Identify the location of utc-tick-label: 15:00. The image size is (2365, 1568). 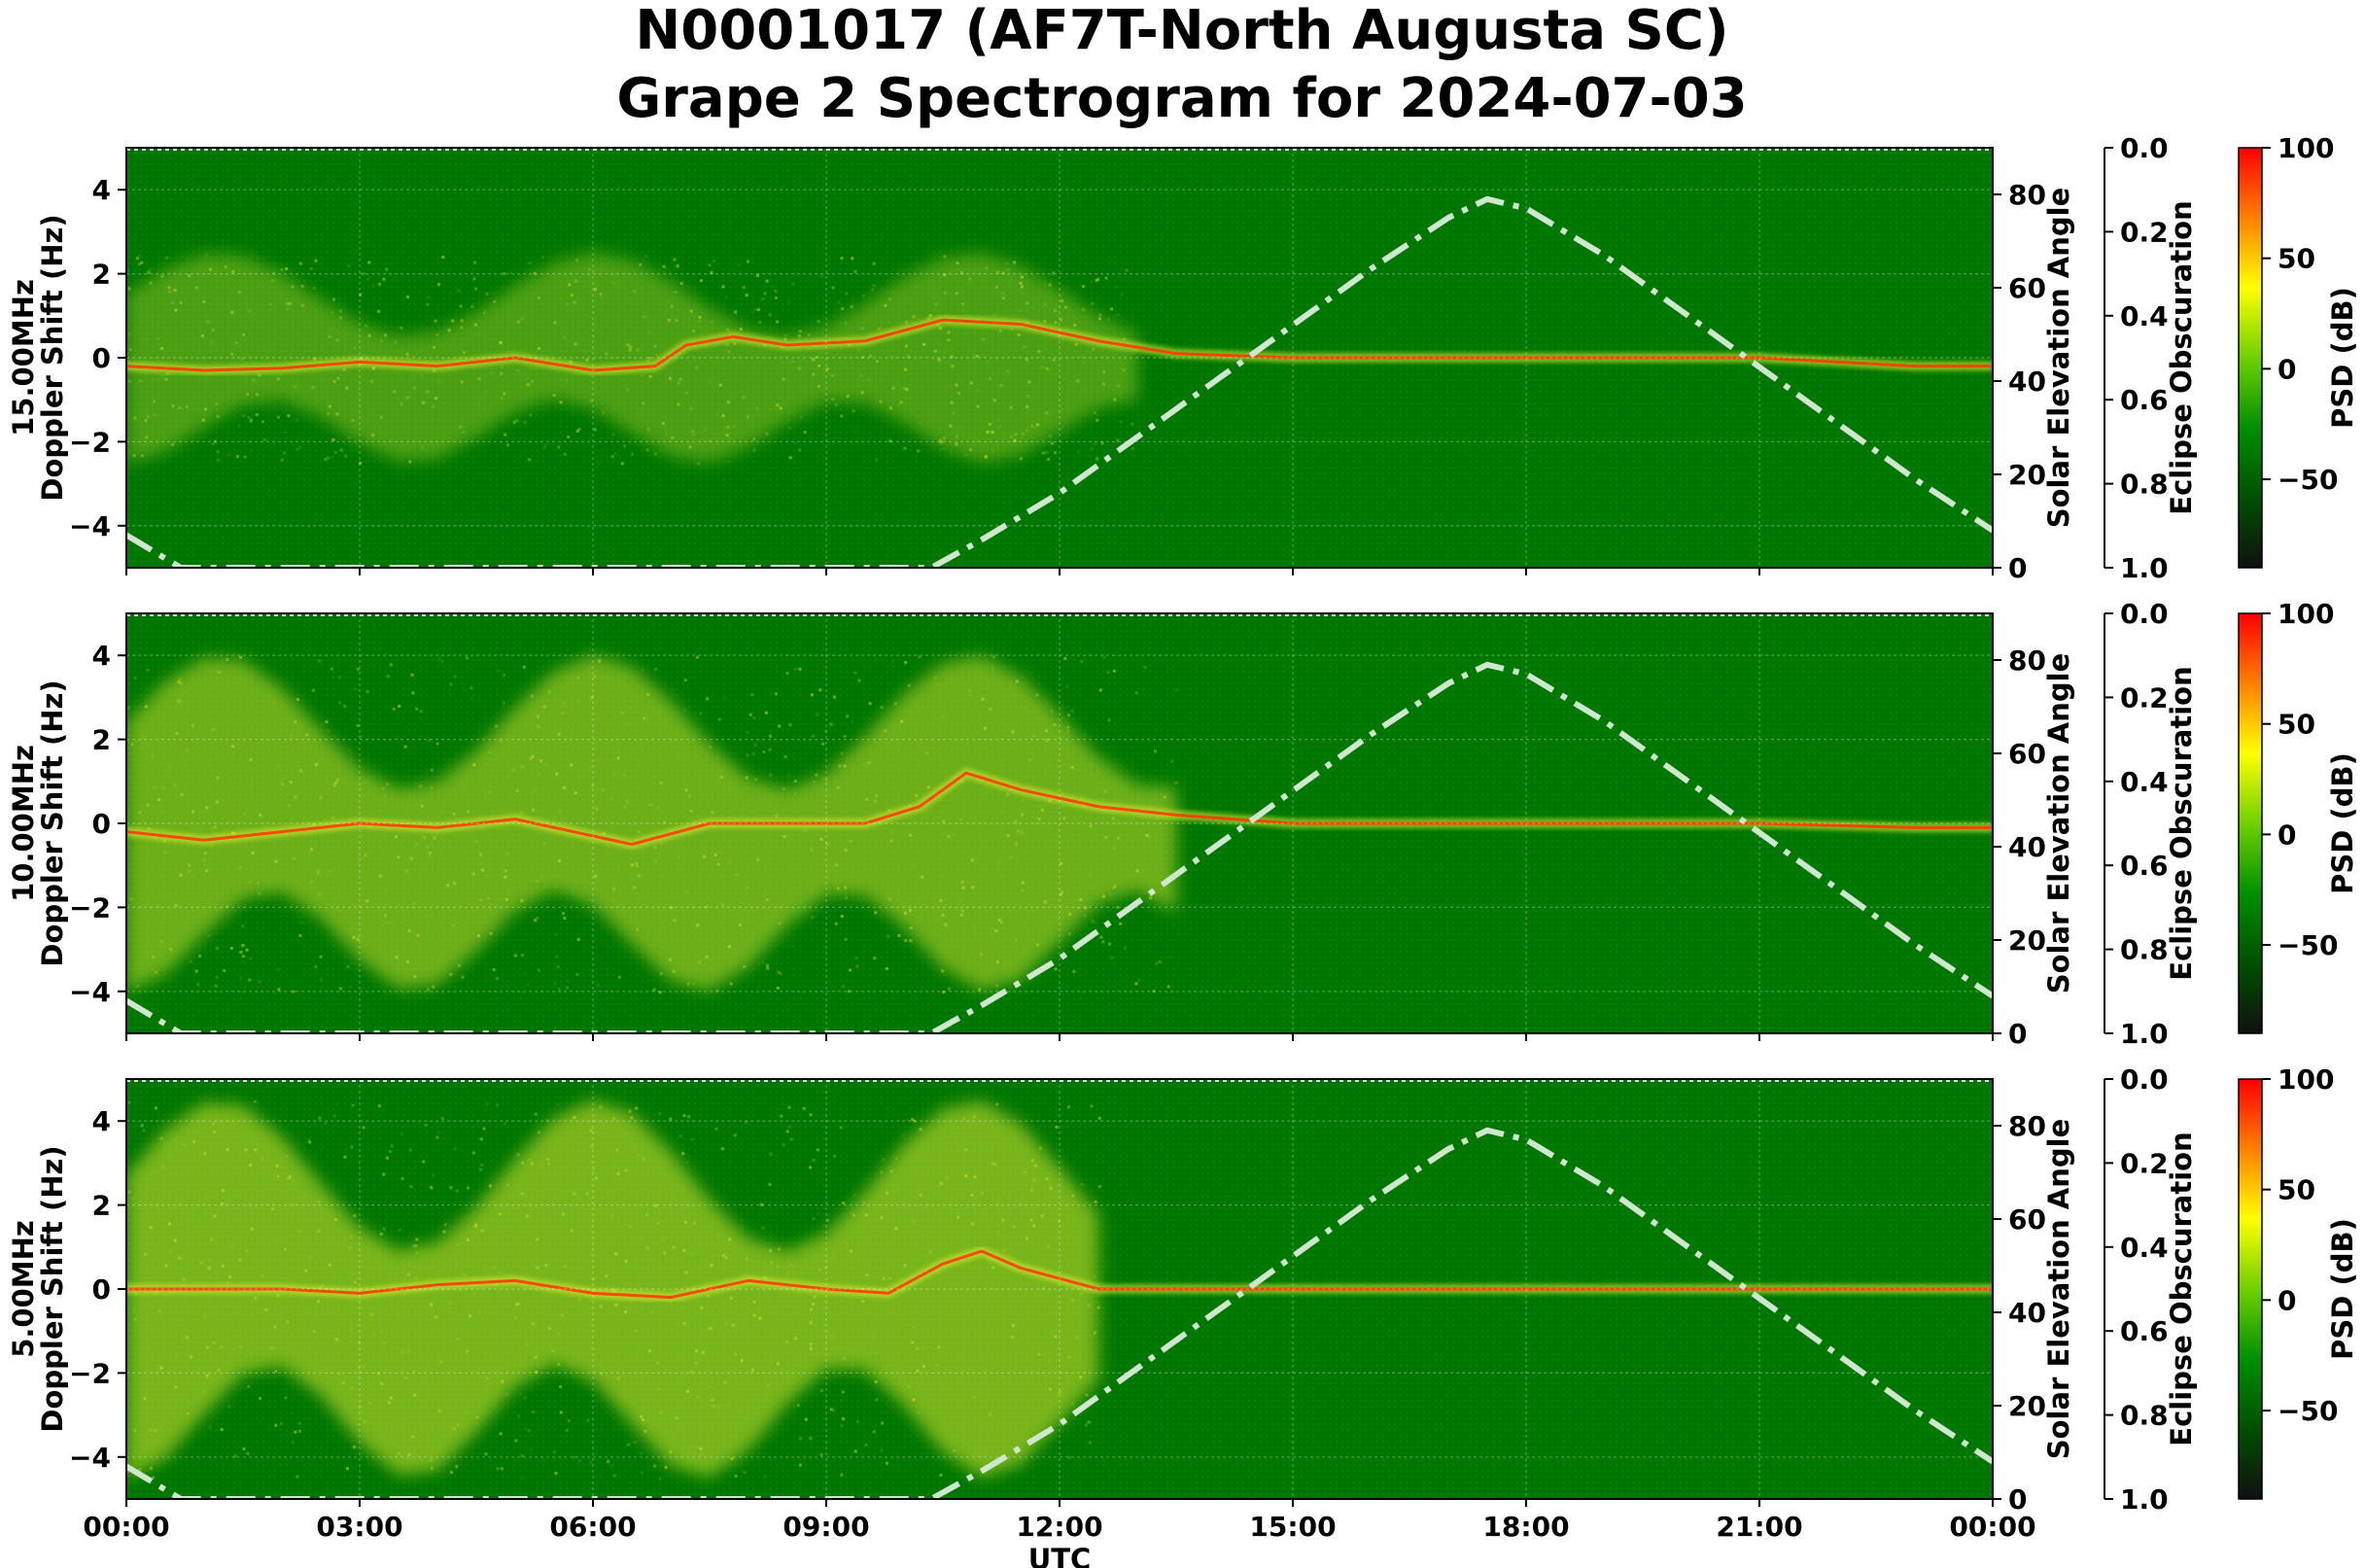
(1292, 1527).